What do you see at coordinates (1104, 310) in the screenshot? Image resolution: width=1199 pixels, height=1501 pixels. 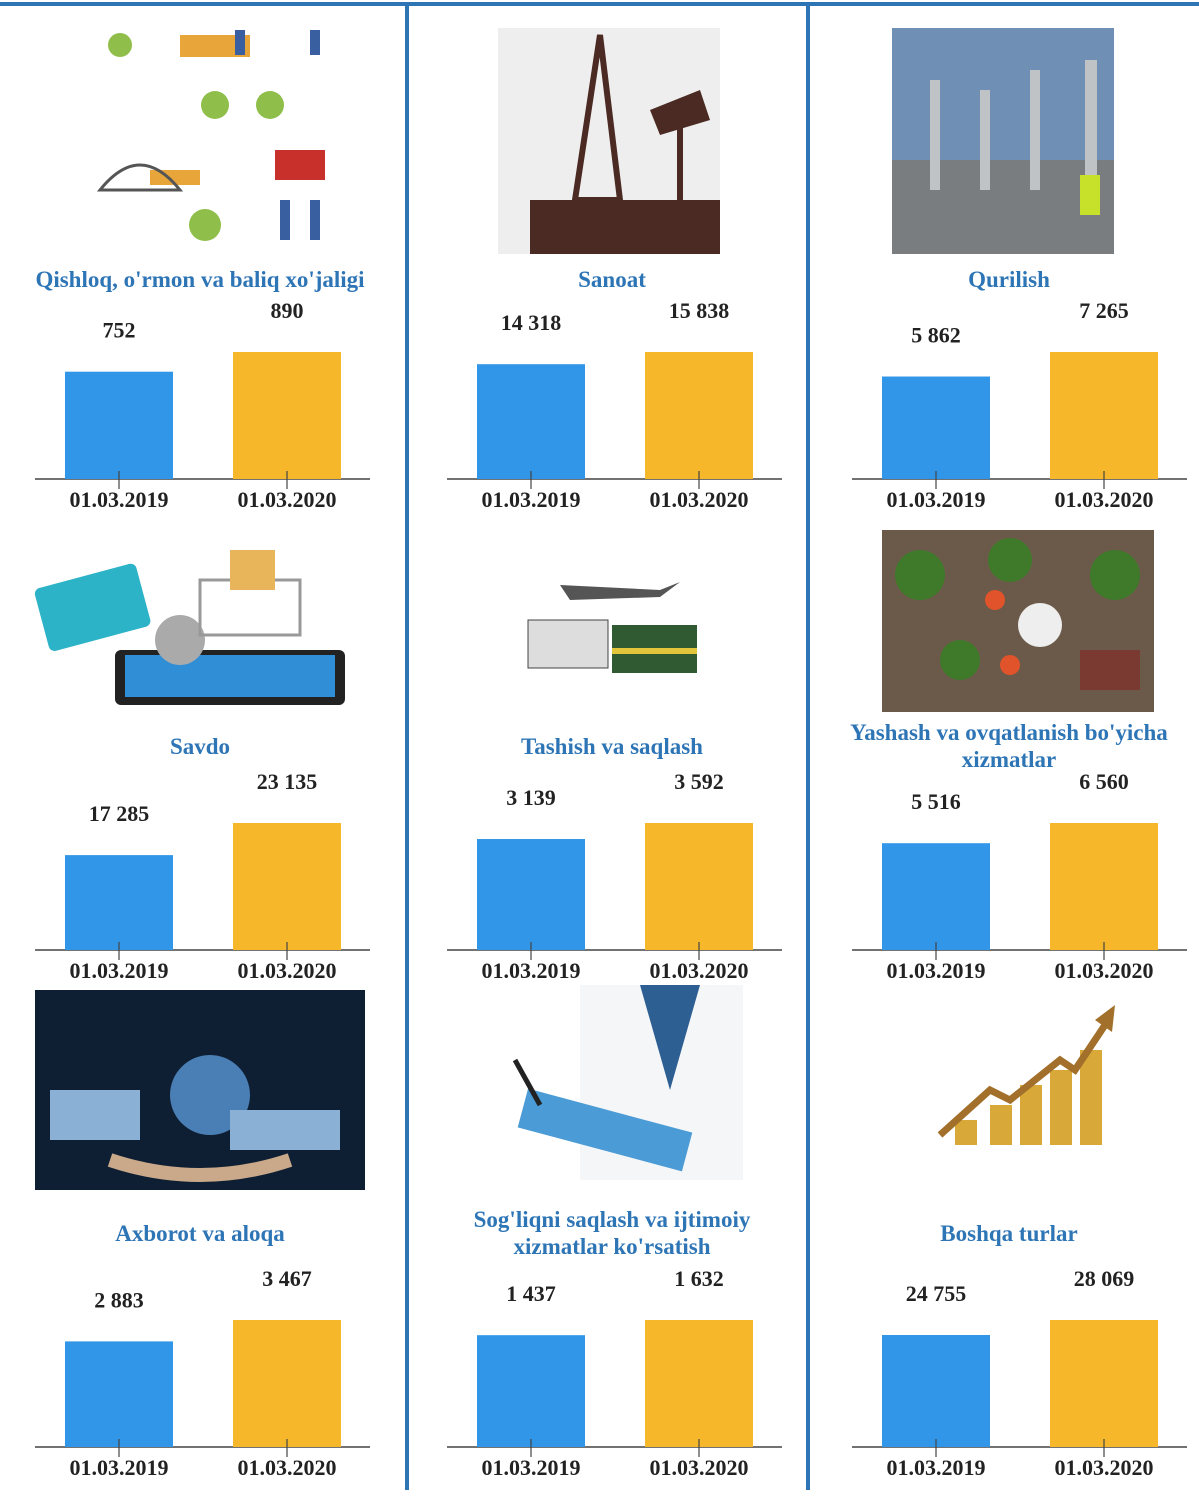 I see `value-label: 7 265` at bounding box center [1104, 310].